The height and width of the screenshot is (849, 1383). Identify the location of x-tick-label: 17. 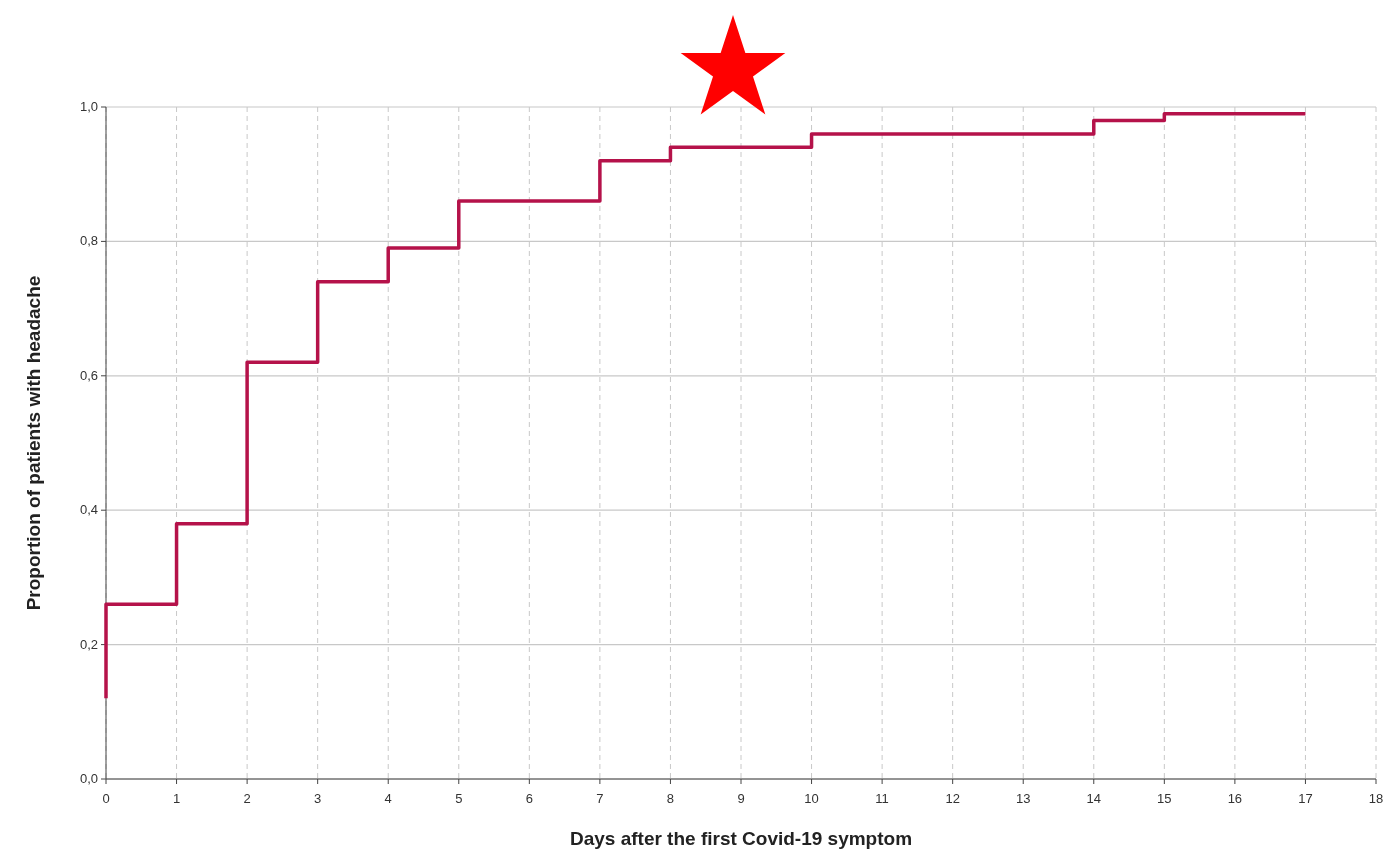
(1305, 798).